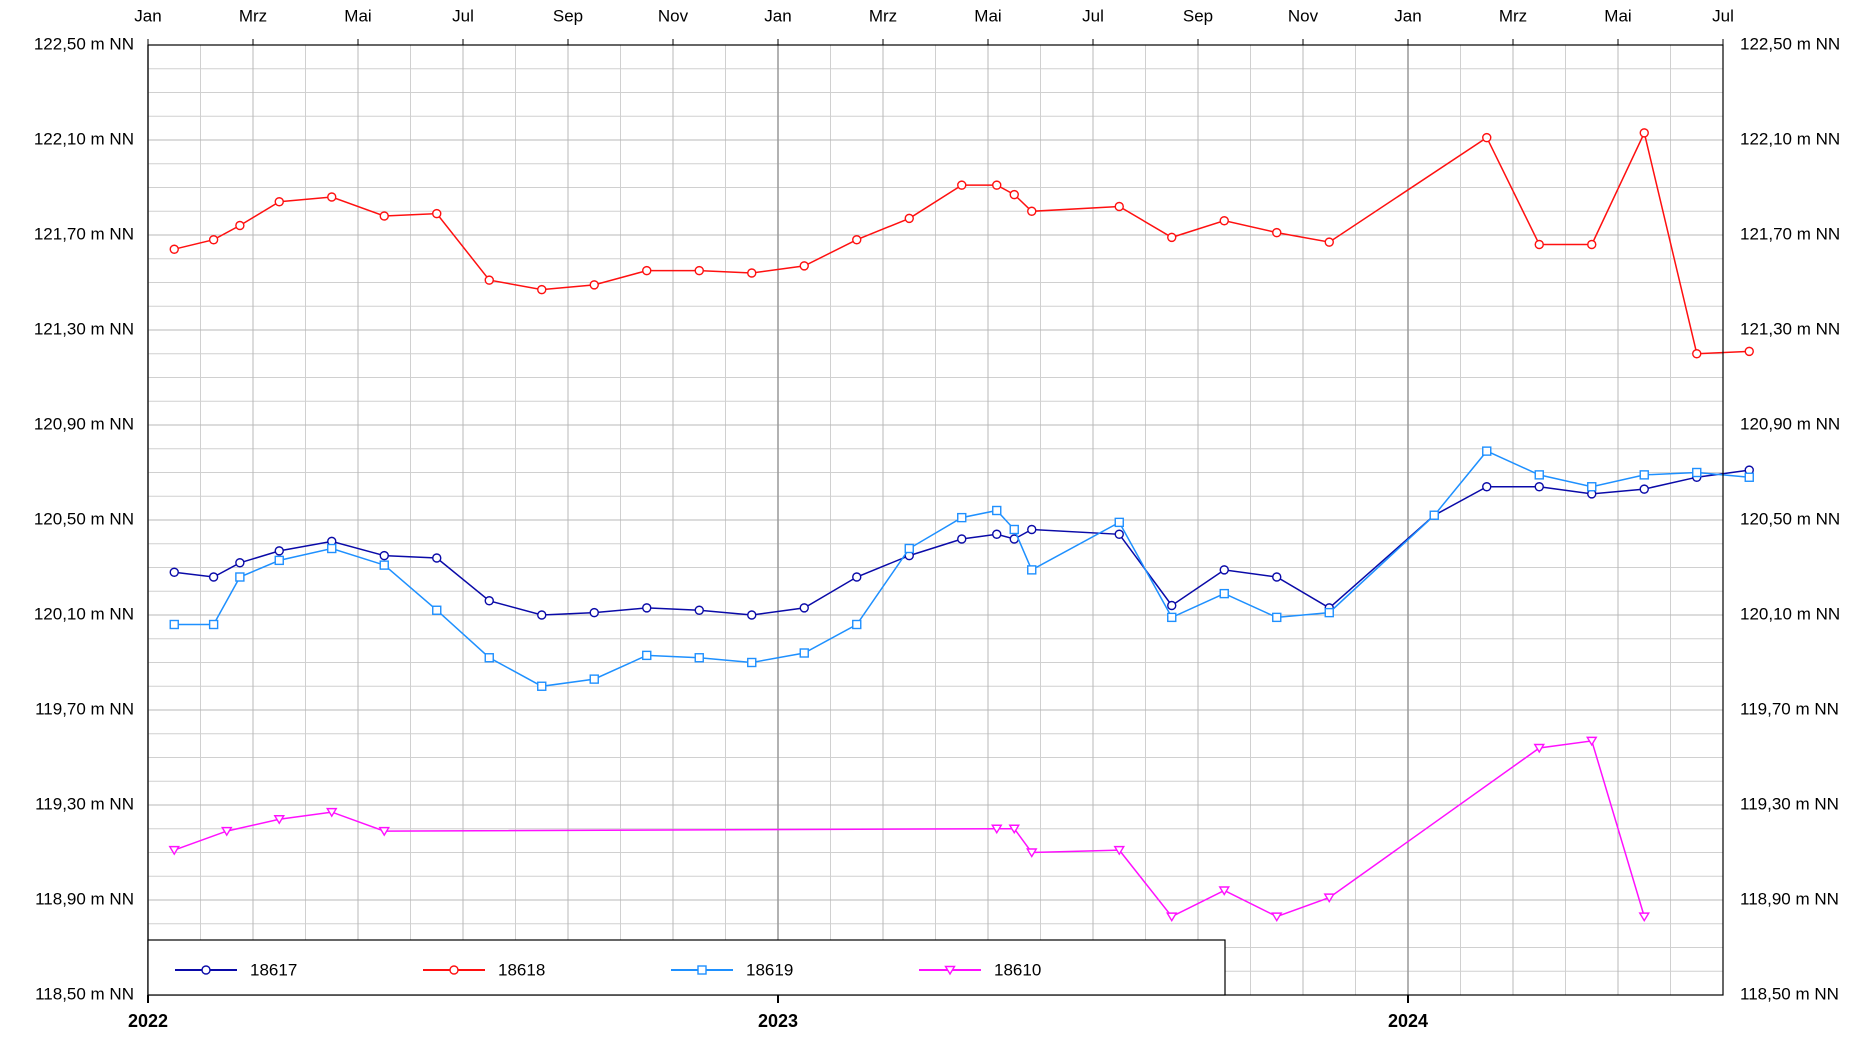  I want to click on y2-tick-label: 122,10 m NN, so click(1790, 138).